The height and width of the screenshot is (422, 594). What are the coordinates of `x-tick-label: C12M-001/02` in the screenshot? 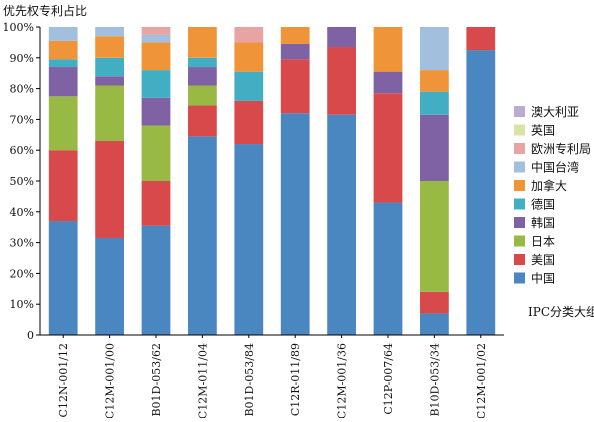 It's located at (481, 380).